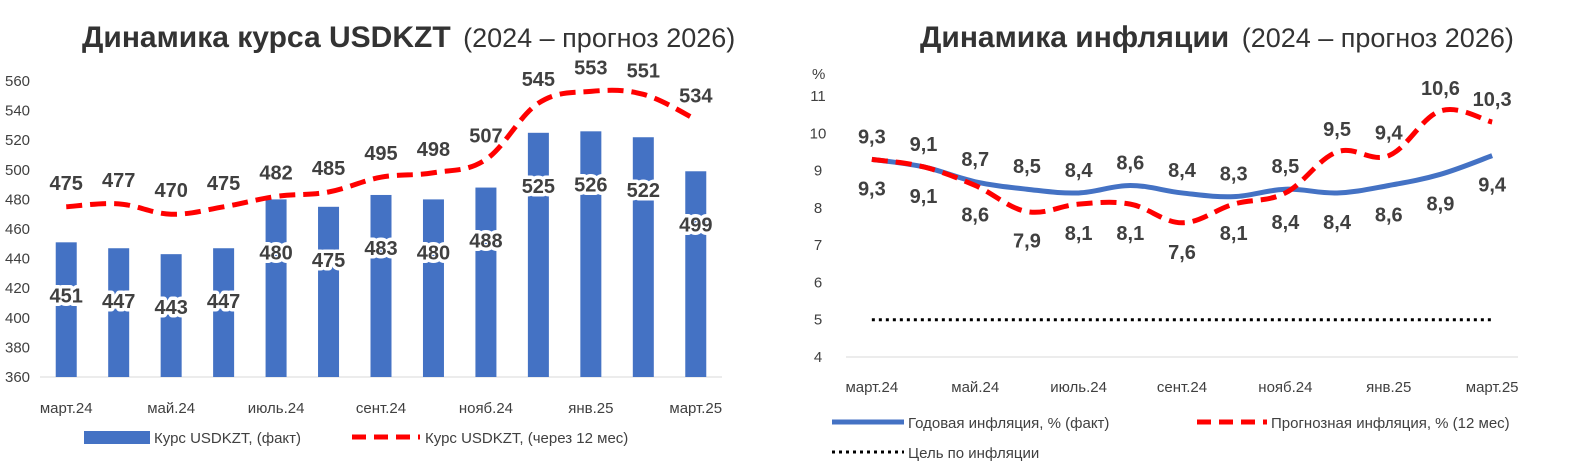 The width and height of the screenshot is (1570, 461). Describe the element at coordinates (17, 81) in the screenshot. I see `y-tick-label: 560` at that location.